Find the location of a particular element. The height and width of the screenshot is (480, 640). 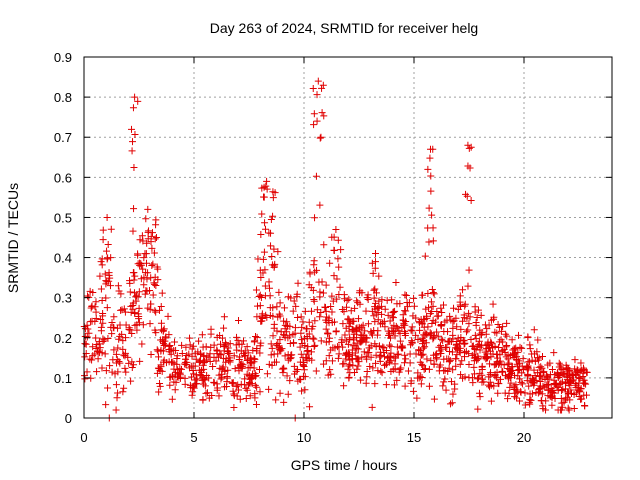

y-tick-label: 0.1 is located at coordinates (63, 378).